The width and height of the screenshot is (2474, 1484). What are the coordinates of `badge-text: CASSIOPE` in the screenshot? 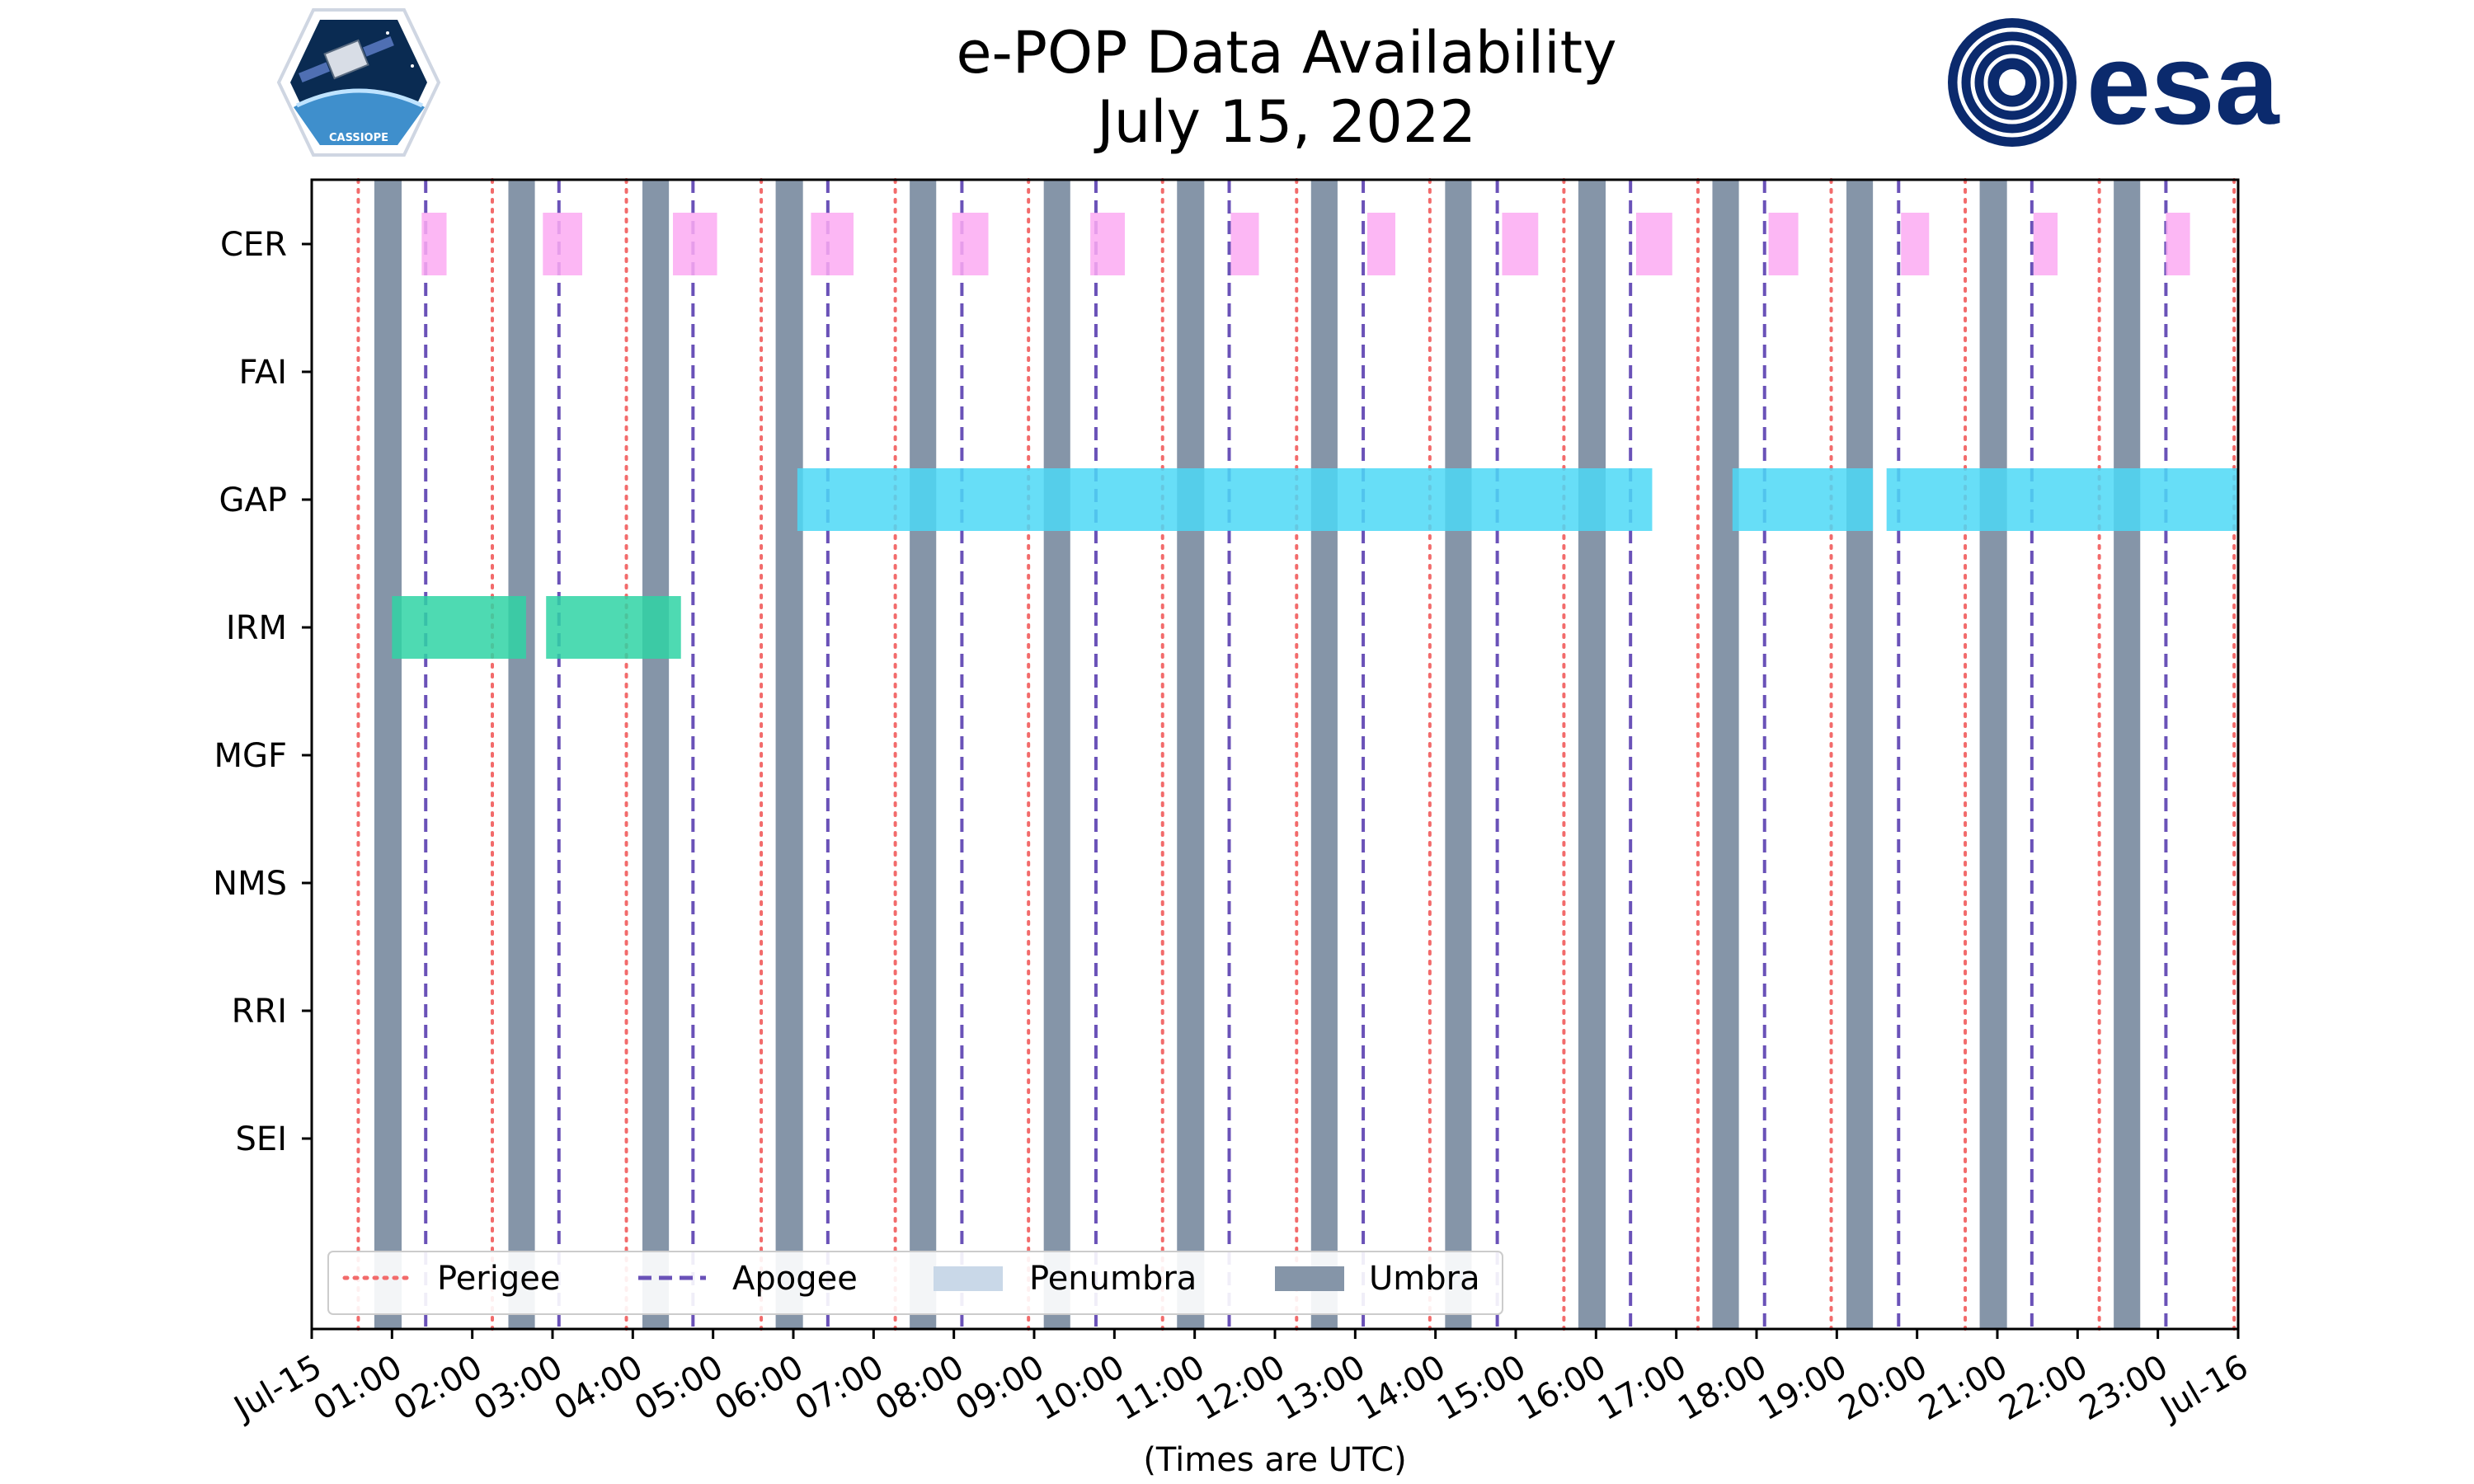 It's located at (358, 138).